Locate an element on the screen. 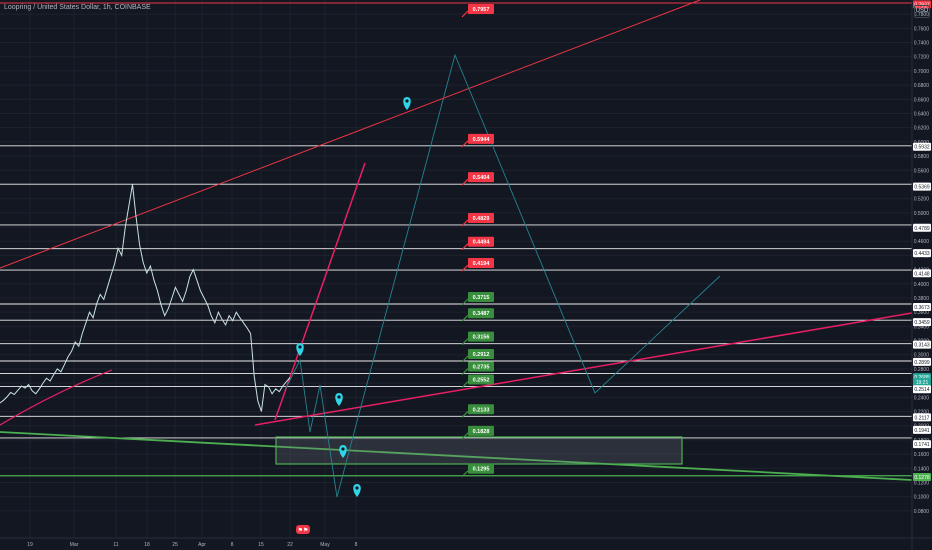  y-tick-label: 0.5600 is located at coordinates (922, 171).